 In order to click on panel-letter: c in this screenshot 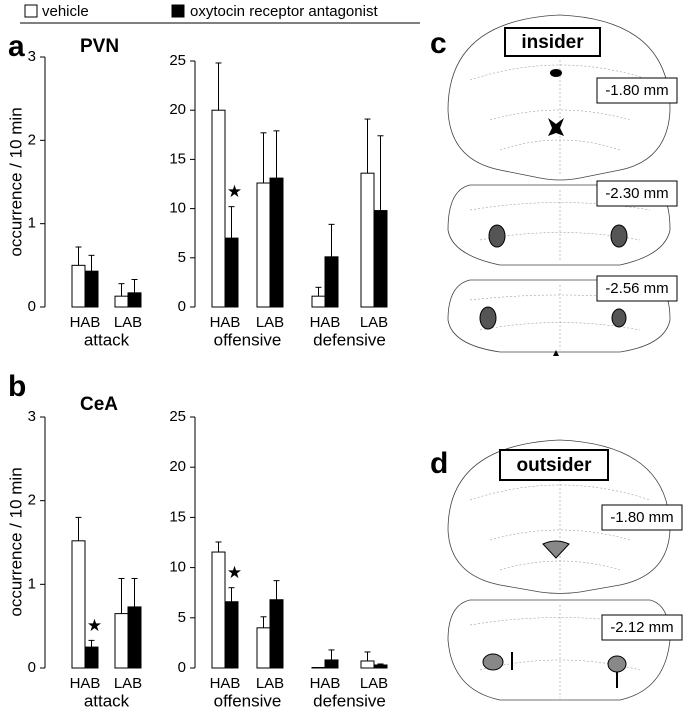, I will do `click(438, 43)`.